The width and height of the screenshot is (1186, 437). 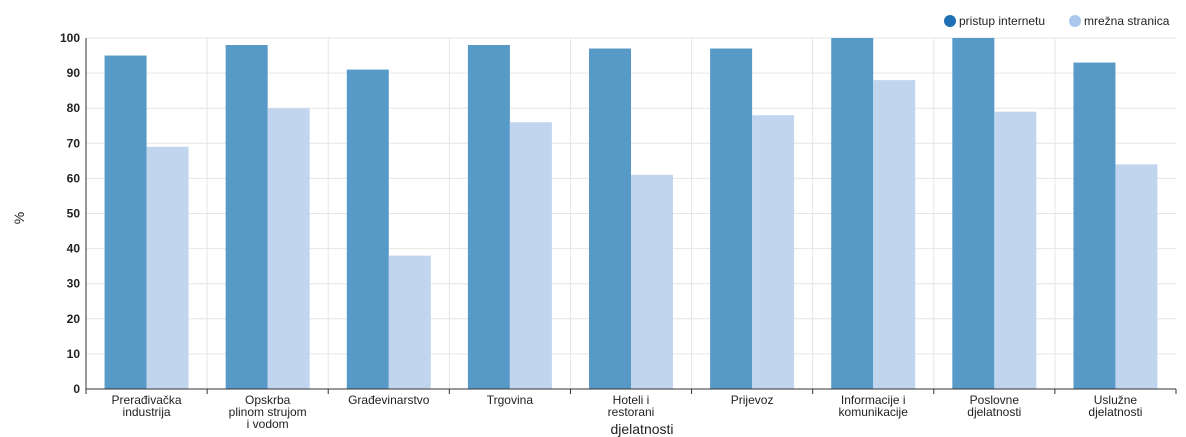 I want to click on x-tick-label: Poslovne djelatnosti, so click(x=994, y=406).